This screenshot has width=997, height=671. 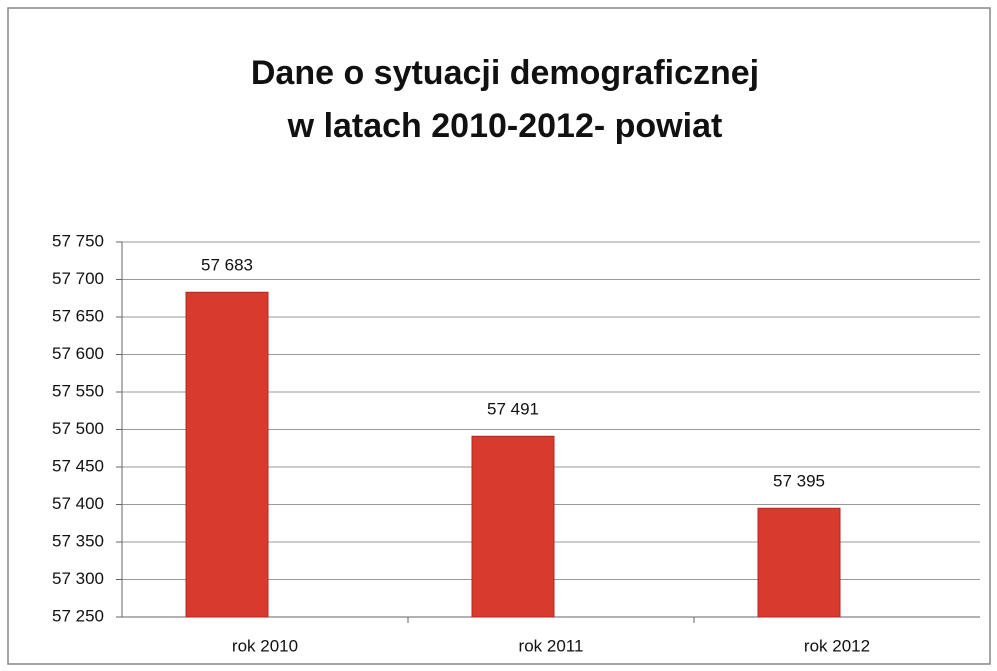 What do you see at coordinates (505, 126) in the screenshot?
I see `chart-title: w latach 2010-2012- powiat` at bounding box center [505, 126].